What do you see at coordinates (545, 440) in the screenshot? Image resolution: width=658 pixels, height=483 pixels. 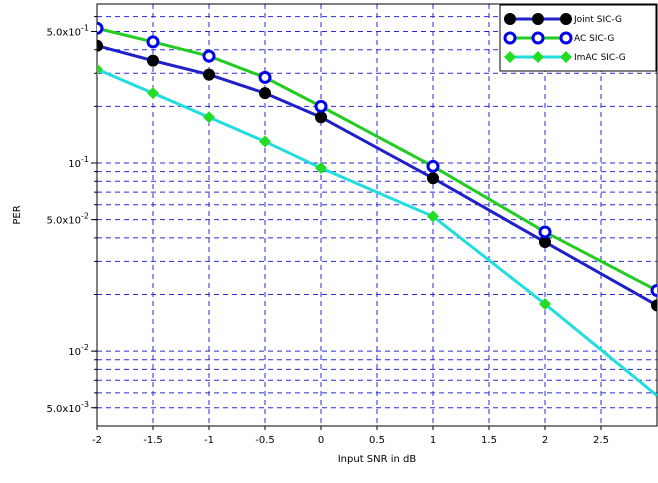 I see `x-tick-label: 2` at bounding box center [545, 440].